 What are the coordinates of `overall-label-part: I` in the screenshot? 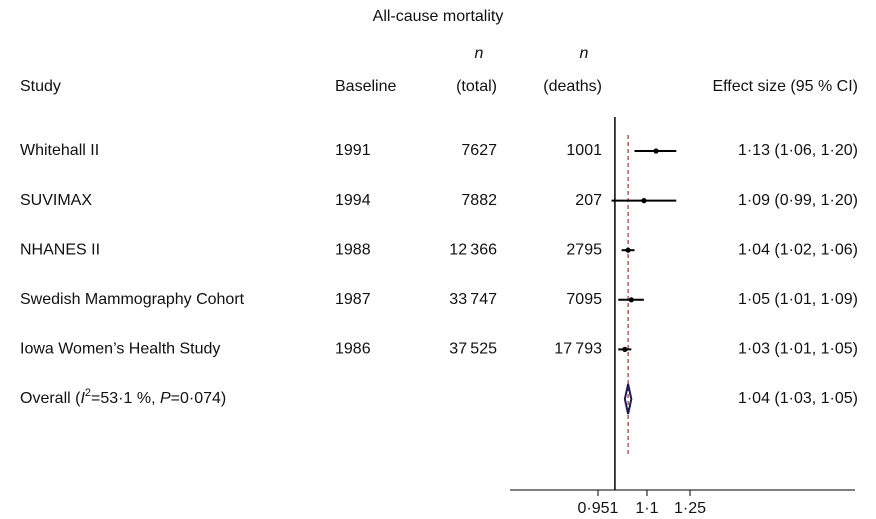 It's located at (82, 398).